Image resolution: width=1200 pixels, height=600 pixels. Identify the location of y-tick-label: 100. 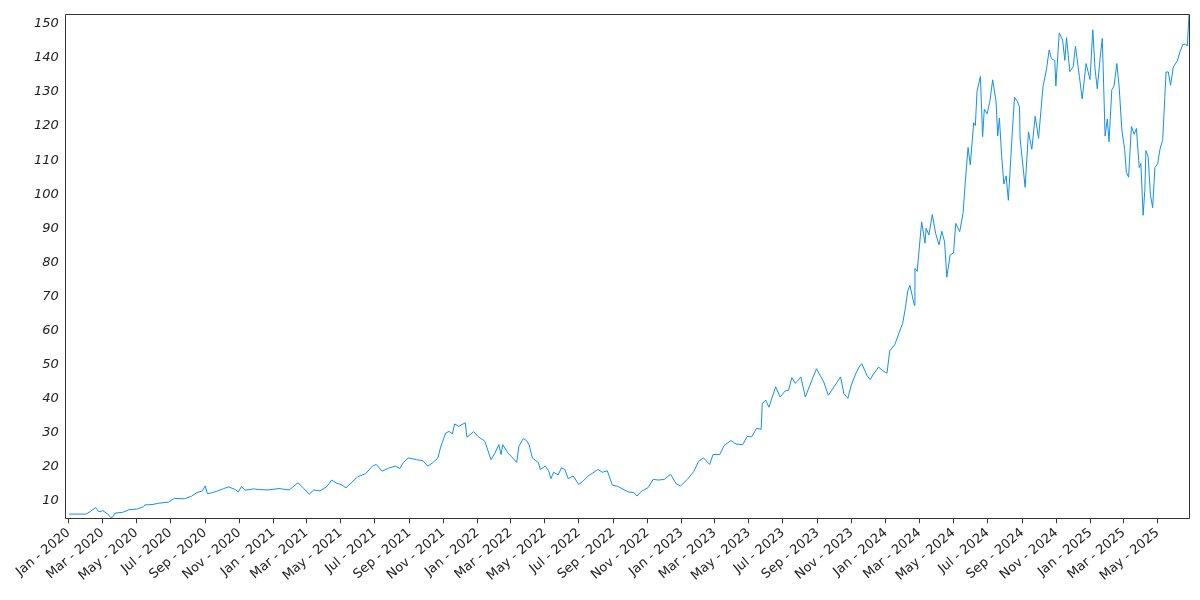
(46, 193).